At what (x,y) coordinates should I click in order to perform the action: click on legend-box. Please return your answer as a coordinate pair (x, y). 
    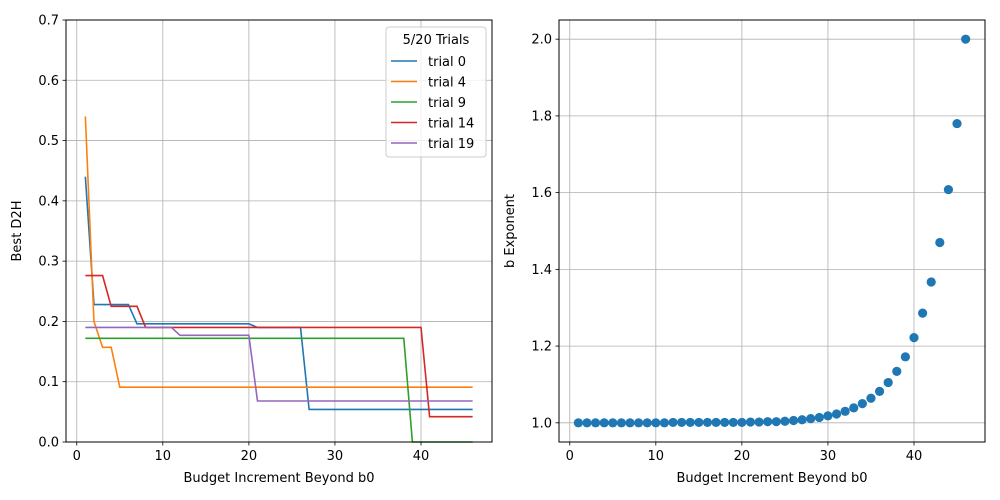
    Looking at the image, I should click on (436, 92).